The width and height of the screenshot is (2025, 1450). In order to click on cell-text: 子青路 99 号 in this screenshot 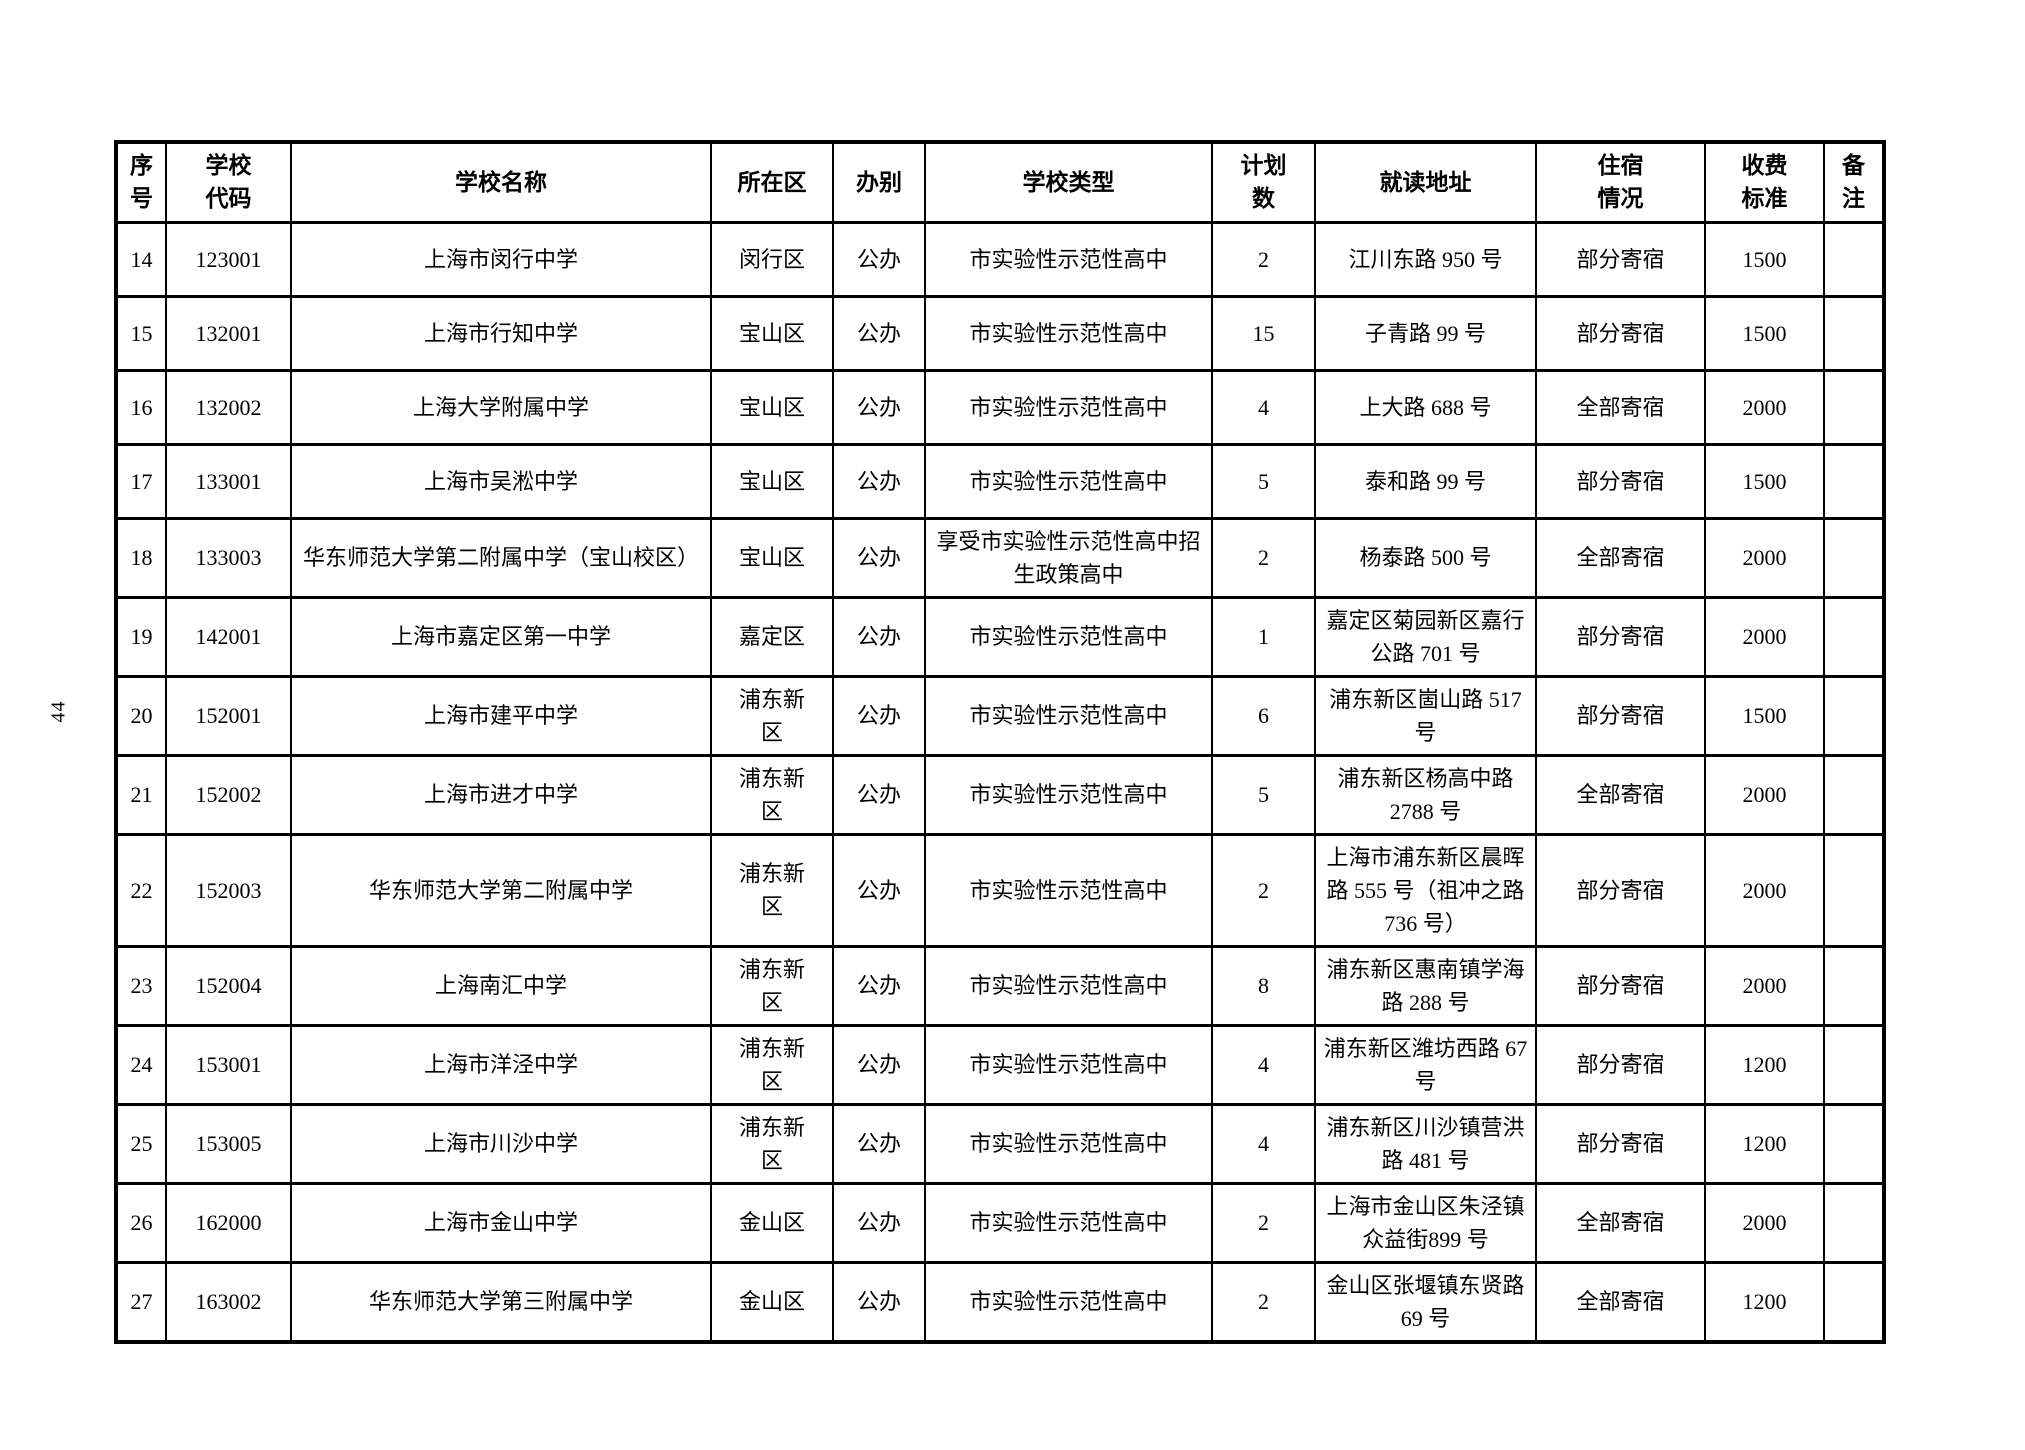, I will do `click(1425, 333)`.